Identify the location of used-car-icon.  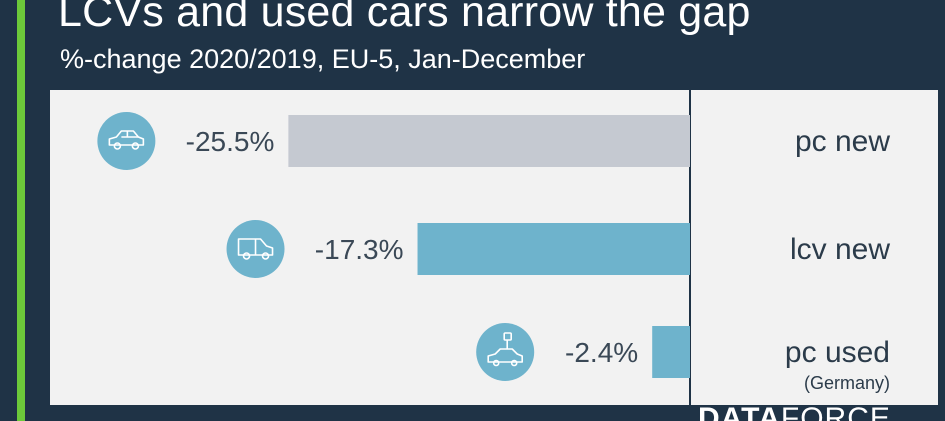
(505, 352).